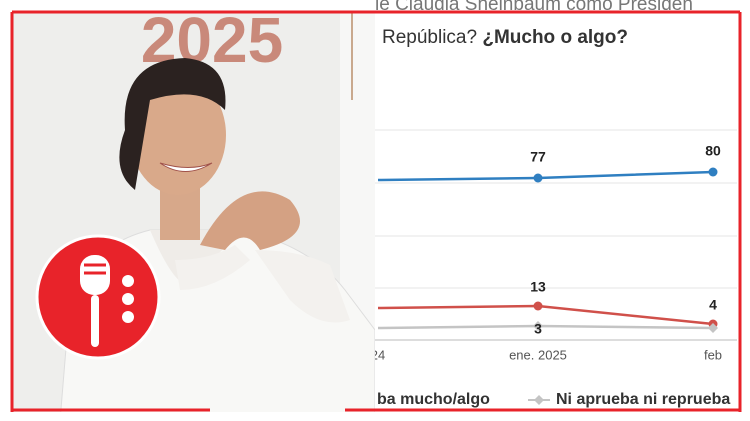 The image size is (750, 421). I want to click on data-label: 80, so click(713, 151).